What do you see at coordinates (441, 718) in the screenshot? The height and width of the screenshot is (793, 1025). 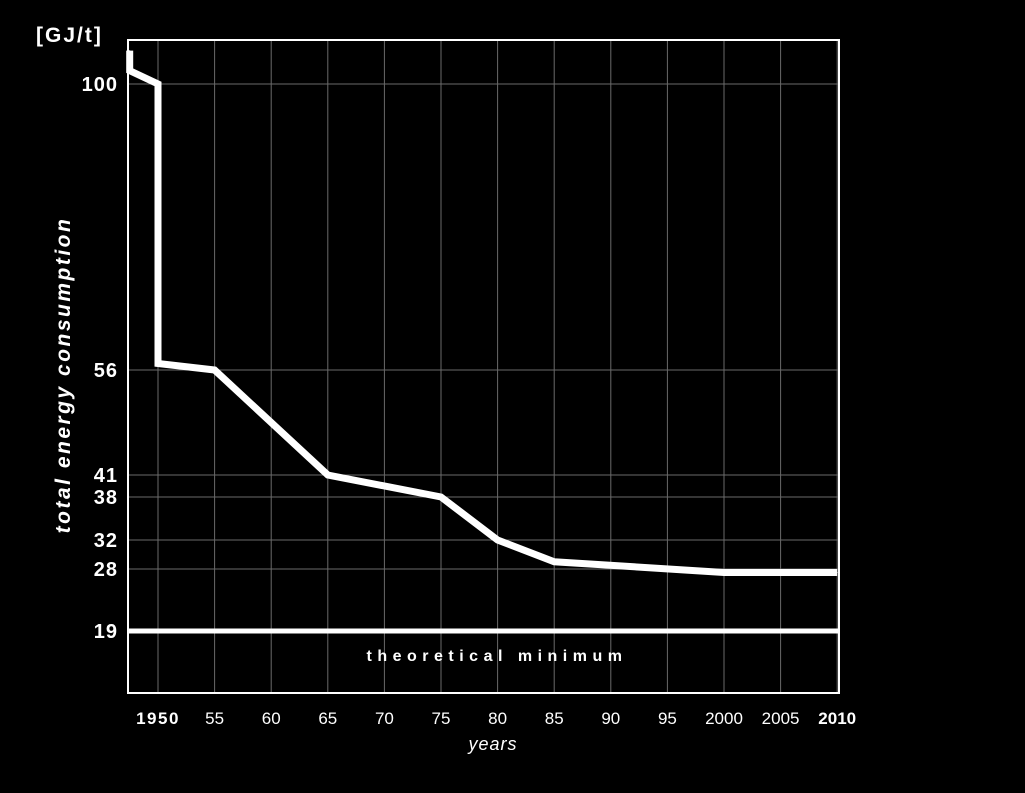 I see `x-tick-label-75: 75` at bounding box center [441, 718].